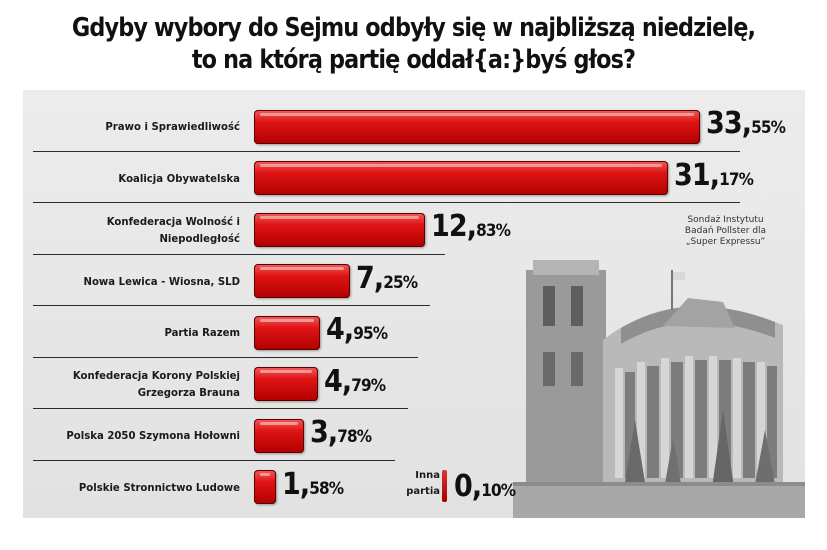  Describe the element at coordinates (725, 220) in the screenshot. I see `source-line-1: Sondaż Instytutu` at that location.